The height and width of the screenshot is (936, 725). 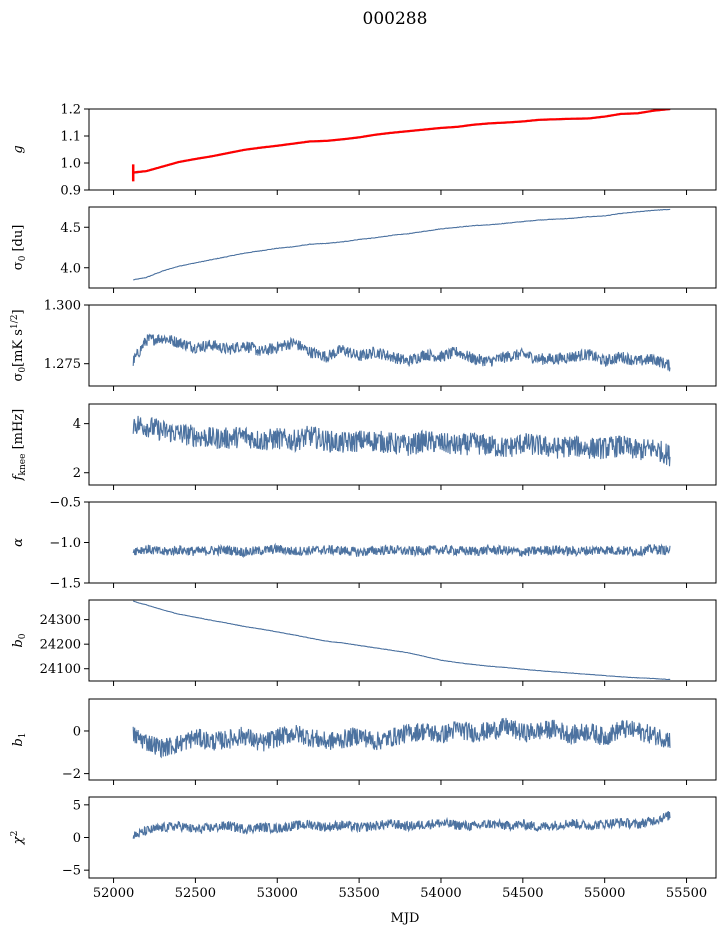 I want to click on y-tick-label: 1.2, so click(x=70, y=110).